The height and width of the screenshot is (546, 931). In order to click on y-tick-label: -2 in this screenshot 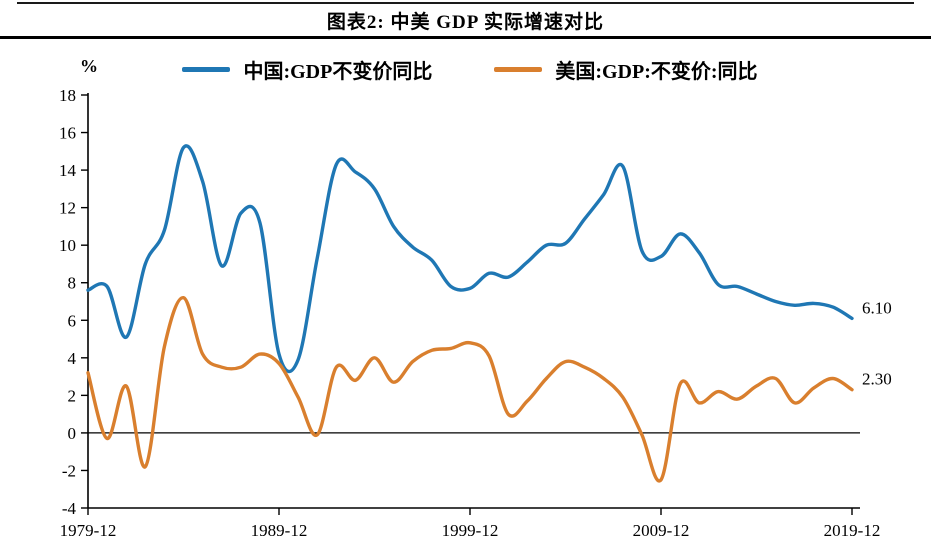, I will do `click(69, 470)`.